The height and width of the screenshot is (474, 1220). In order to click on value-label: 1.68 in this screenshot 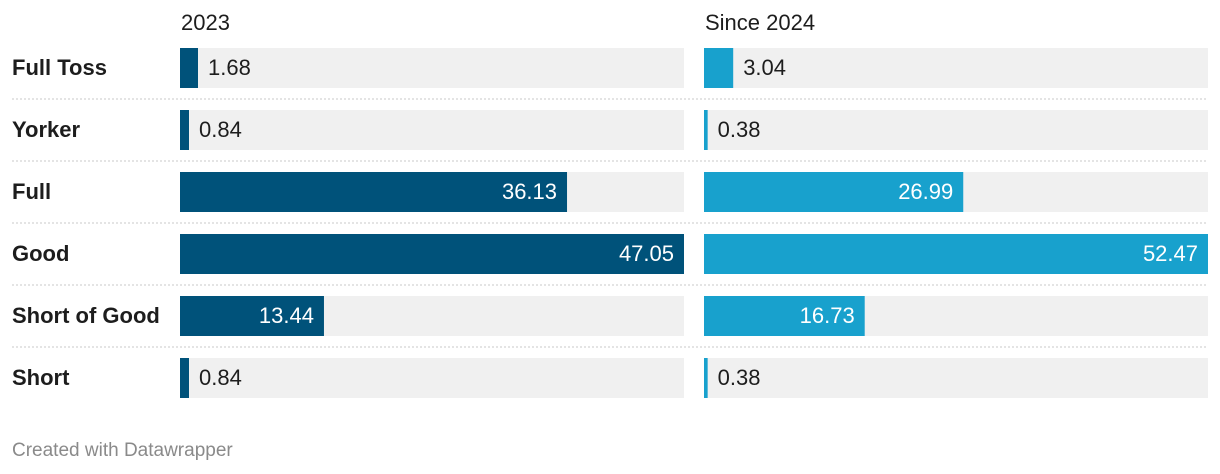, I will do `click(229, 67)`.